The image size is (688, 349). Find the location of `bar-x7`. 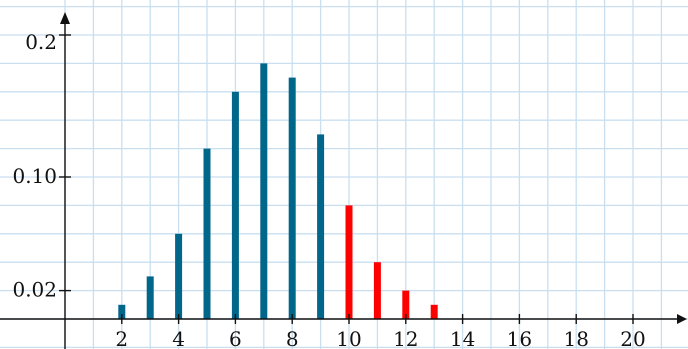

bar-x7 is located at coordinates (264, 191).